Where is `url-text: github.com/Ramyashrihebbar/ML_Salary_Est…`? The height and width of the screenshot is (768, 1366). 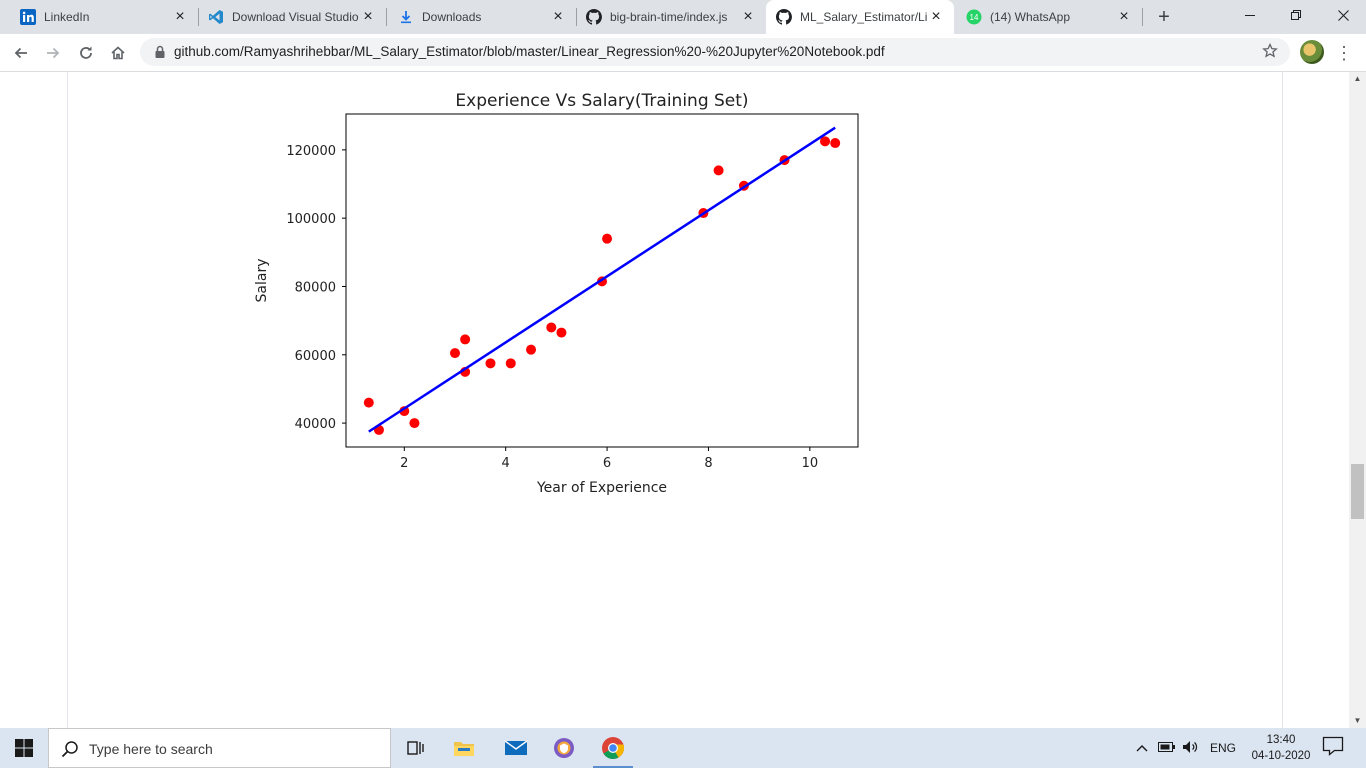
url-text: github.com/Ramyashrihebbar/ML_Salary_Est… is located at coordinates (529, 51).